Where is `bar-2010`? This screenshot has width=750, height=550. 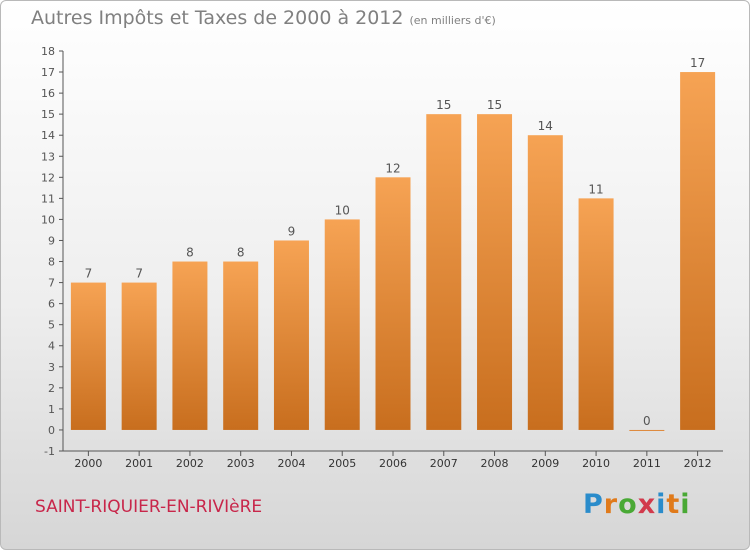
bar-2010 is located at coordinates (596, 314).